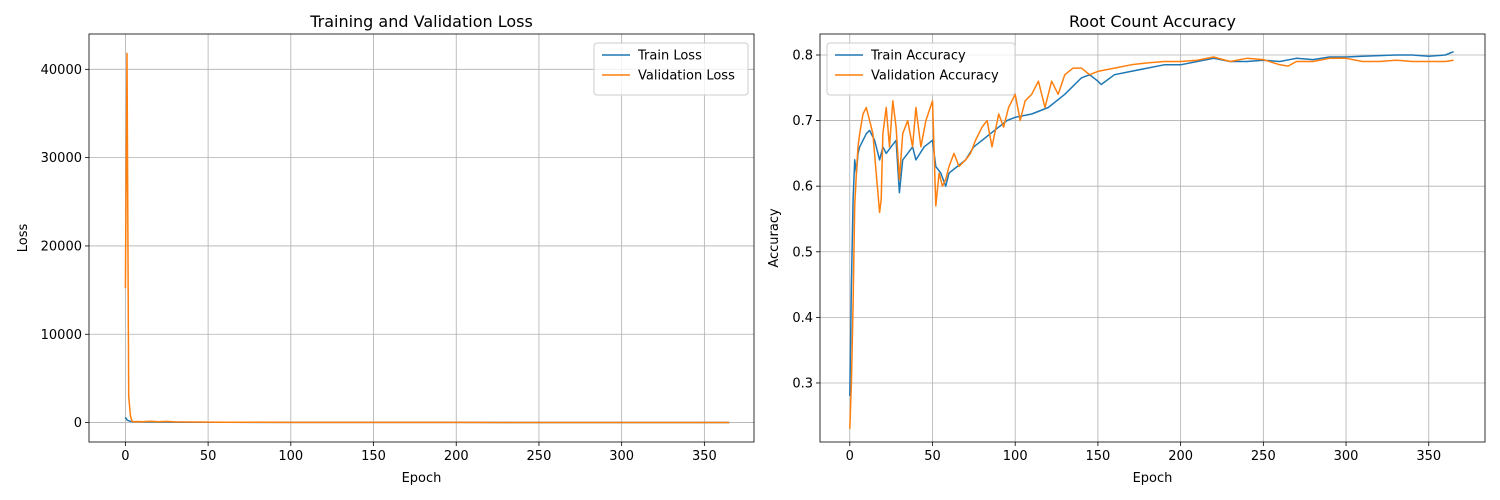  Describe the element at coordinates (61, 246) in the screenshot. I see `y-tick-label: 20000` at that location.